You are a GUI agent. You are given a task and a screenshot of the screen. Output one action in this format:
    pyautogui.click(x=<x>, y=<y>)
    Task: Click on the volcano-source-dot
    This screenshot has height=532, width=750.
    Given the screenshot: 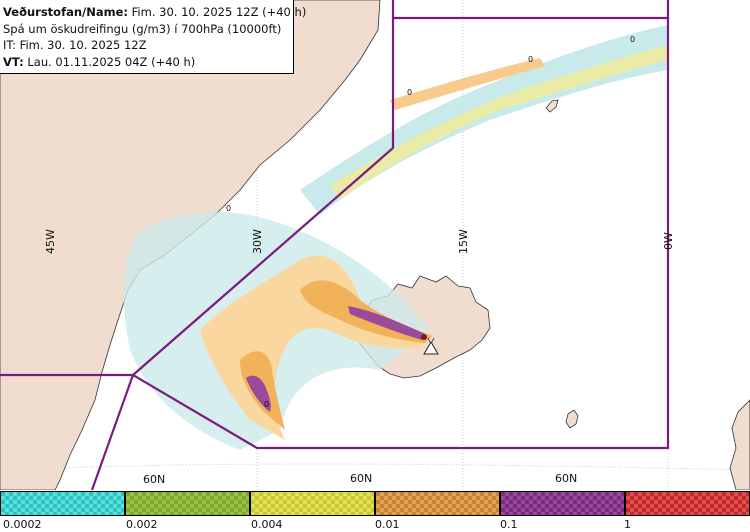 What is the action you would take?
    pyautogui.click(x=424, y=337)
    